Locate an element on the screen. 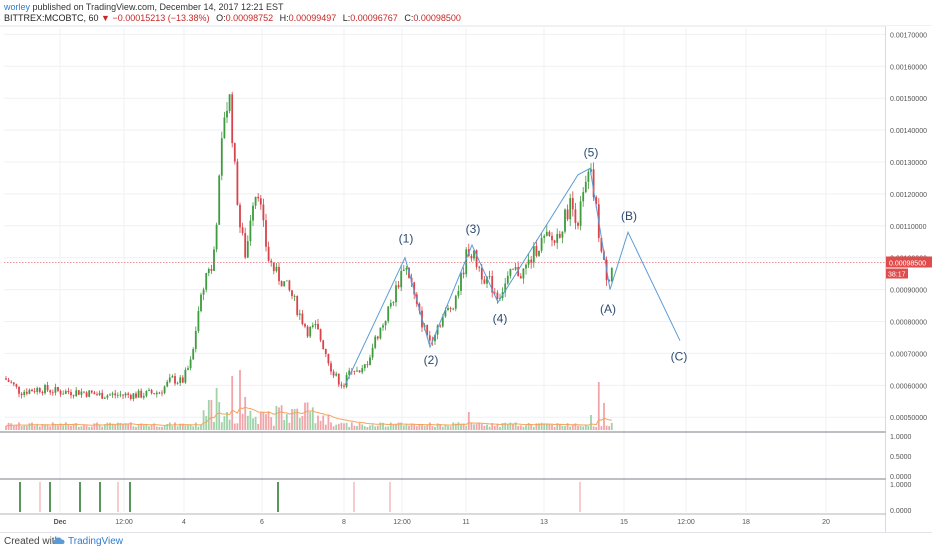 The width and height of the screenshot is (932, 551). time-axis: Dec 12:00 4 6 8 12:00 11 13 15 12:00 18 20 is located at coordinates (442, 522).